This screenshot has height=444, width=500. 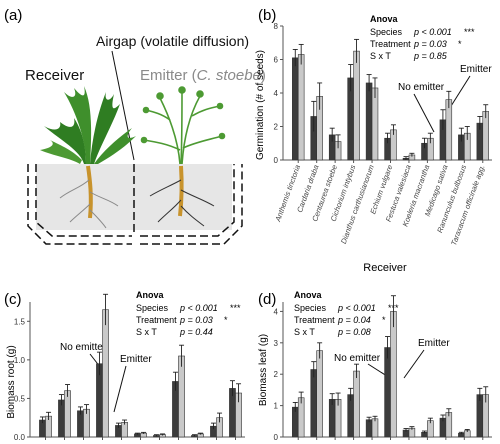 What do you see at coordinates (354, 320) in the screenshot?
I see `anova-p-value: p = 0.04` at bounding box center [354, 320].